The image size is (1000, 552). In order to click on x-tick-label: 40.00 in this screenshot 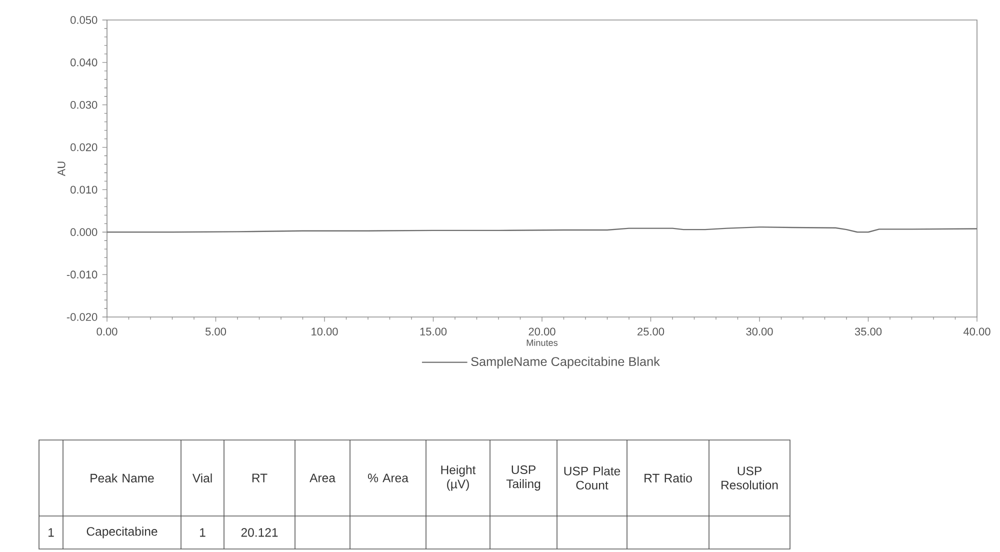, I will do `click(976, 332)`.